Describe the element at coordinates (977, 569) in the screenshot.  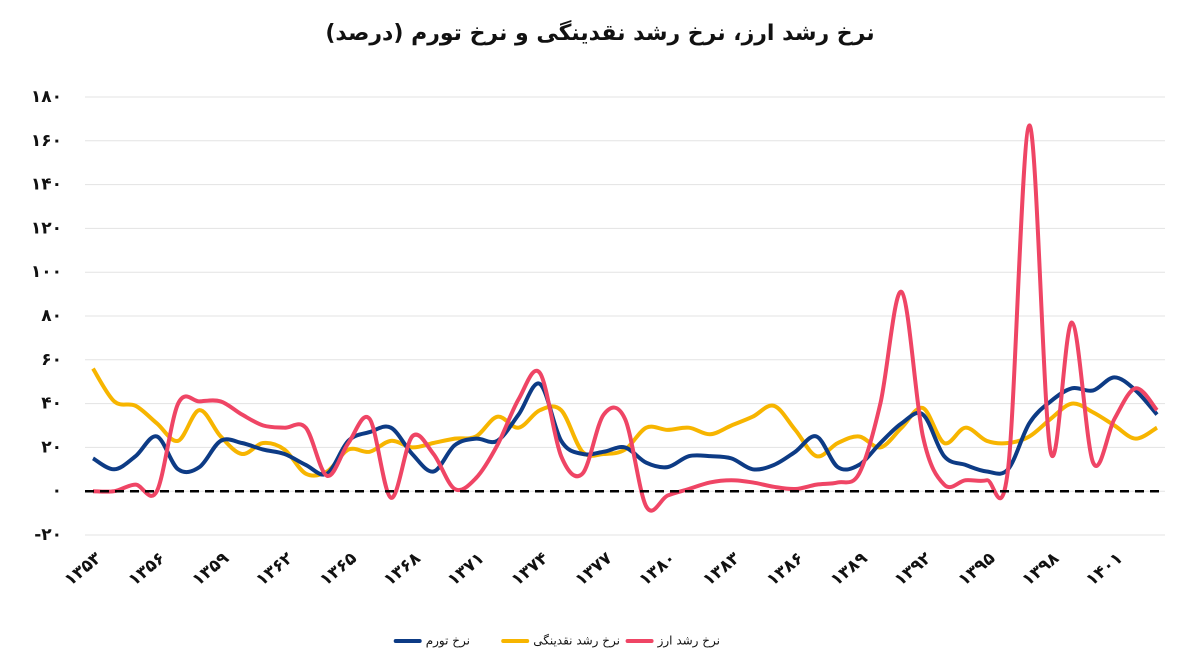
I see `x-tick-label: ۱۳۹۵` at that location.